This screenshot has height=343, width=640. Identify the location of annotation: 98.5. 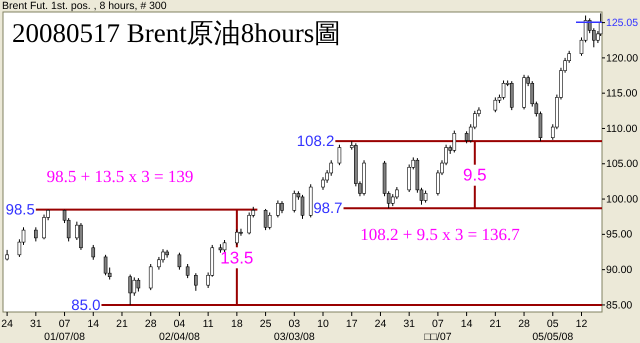
(20, 210).